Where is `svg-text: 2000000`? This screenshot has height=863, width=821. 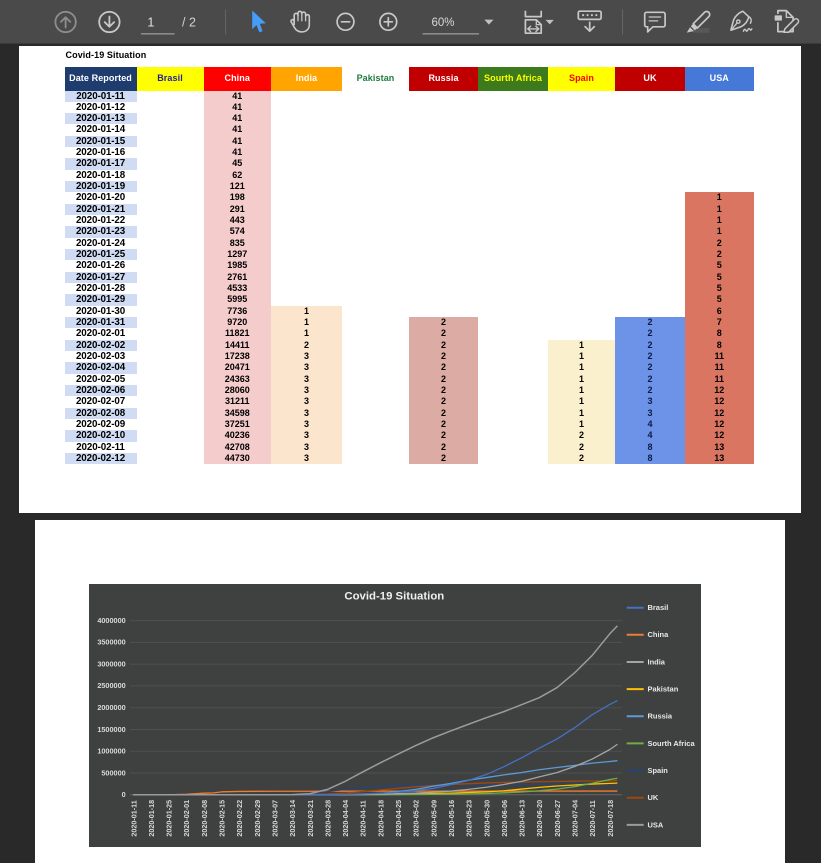 svg-text: 2000000 is located at coordinates (112, 707).